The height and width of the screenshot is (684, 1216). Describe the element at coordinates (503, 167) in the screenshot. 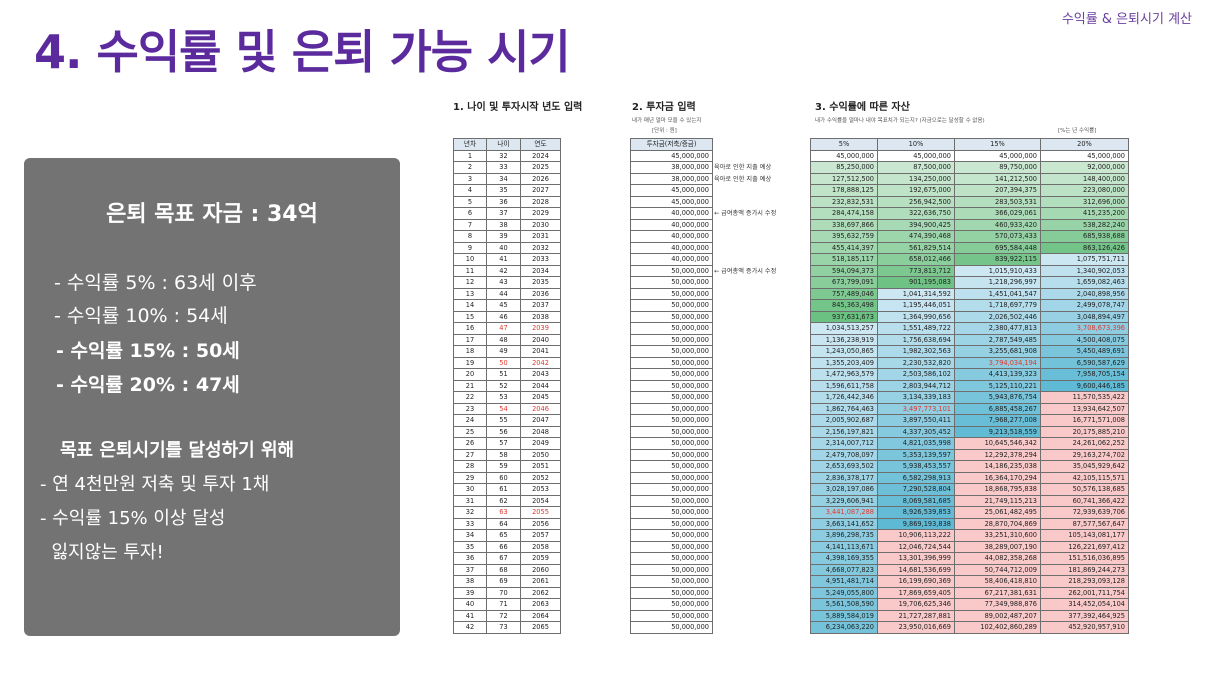

I see `age-table-cell: 33` at that location.